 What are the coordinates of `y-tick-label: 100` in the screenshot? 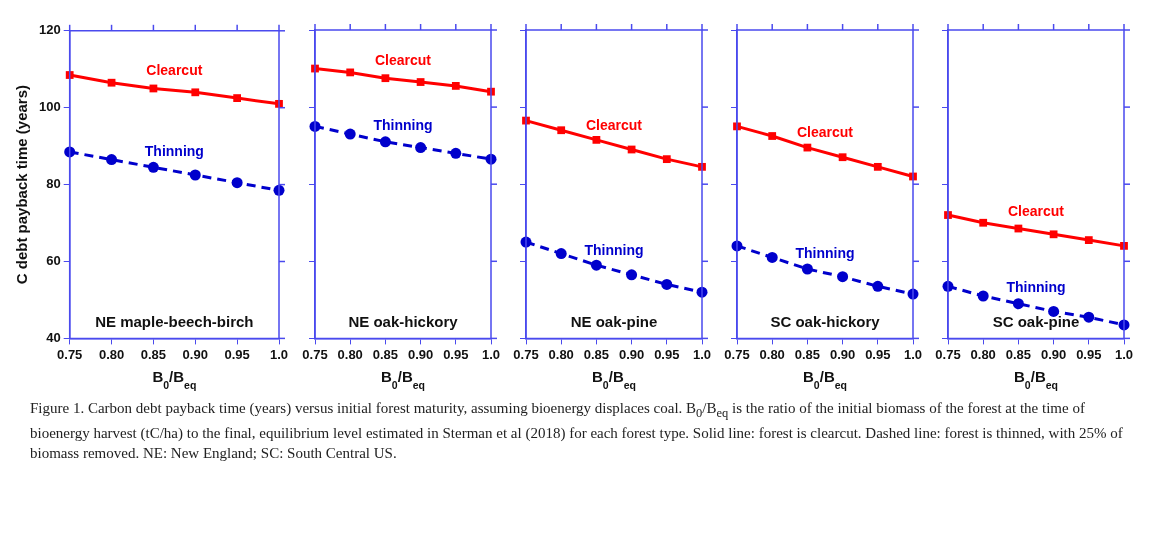 It's located at (49, 107).